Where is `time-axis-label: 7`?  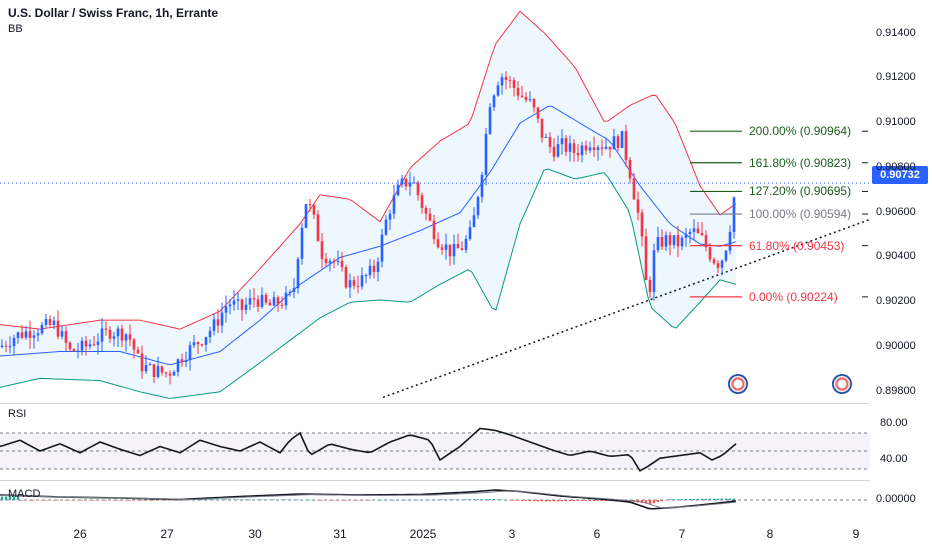
time-axis-label: 7 is located at coordinates (682, 534).